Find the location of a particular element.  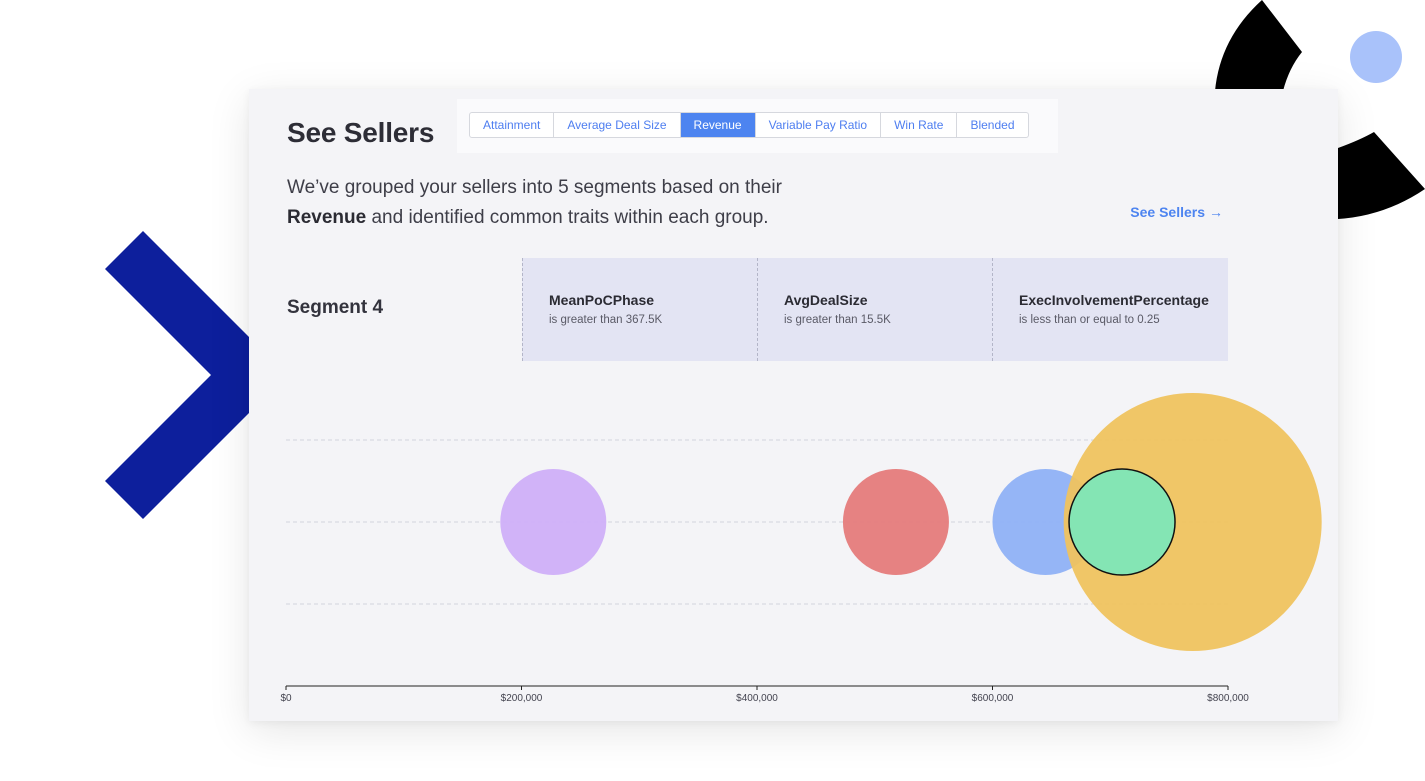

tab-revenue: Revenue is located at coordinates (718, 125).